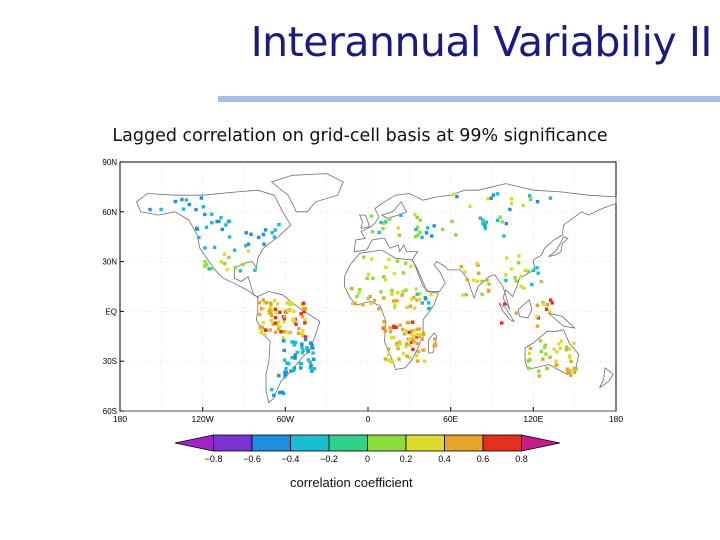 Image resolution: width=720 pixels, height=540 pixels. What do you see at coordinates (450, 419) in the screenshot?
I see `lon-tick-label: 60E` at bounding box center [450, 419].